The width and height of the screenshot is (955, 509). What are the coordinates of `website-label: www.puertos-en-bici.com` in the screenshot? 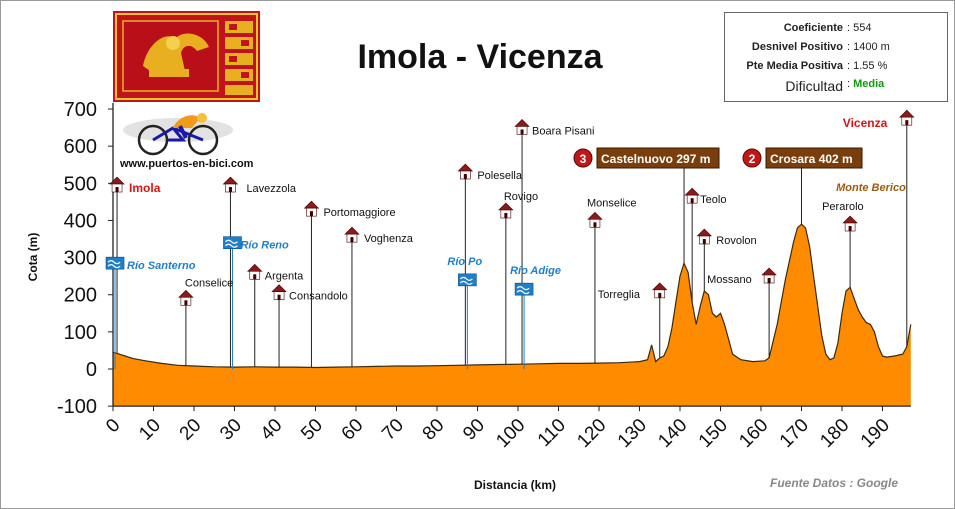 It's located at (186, 164).